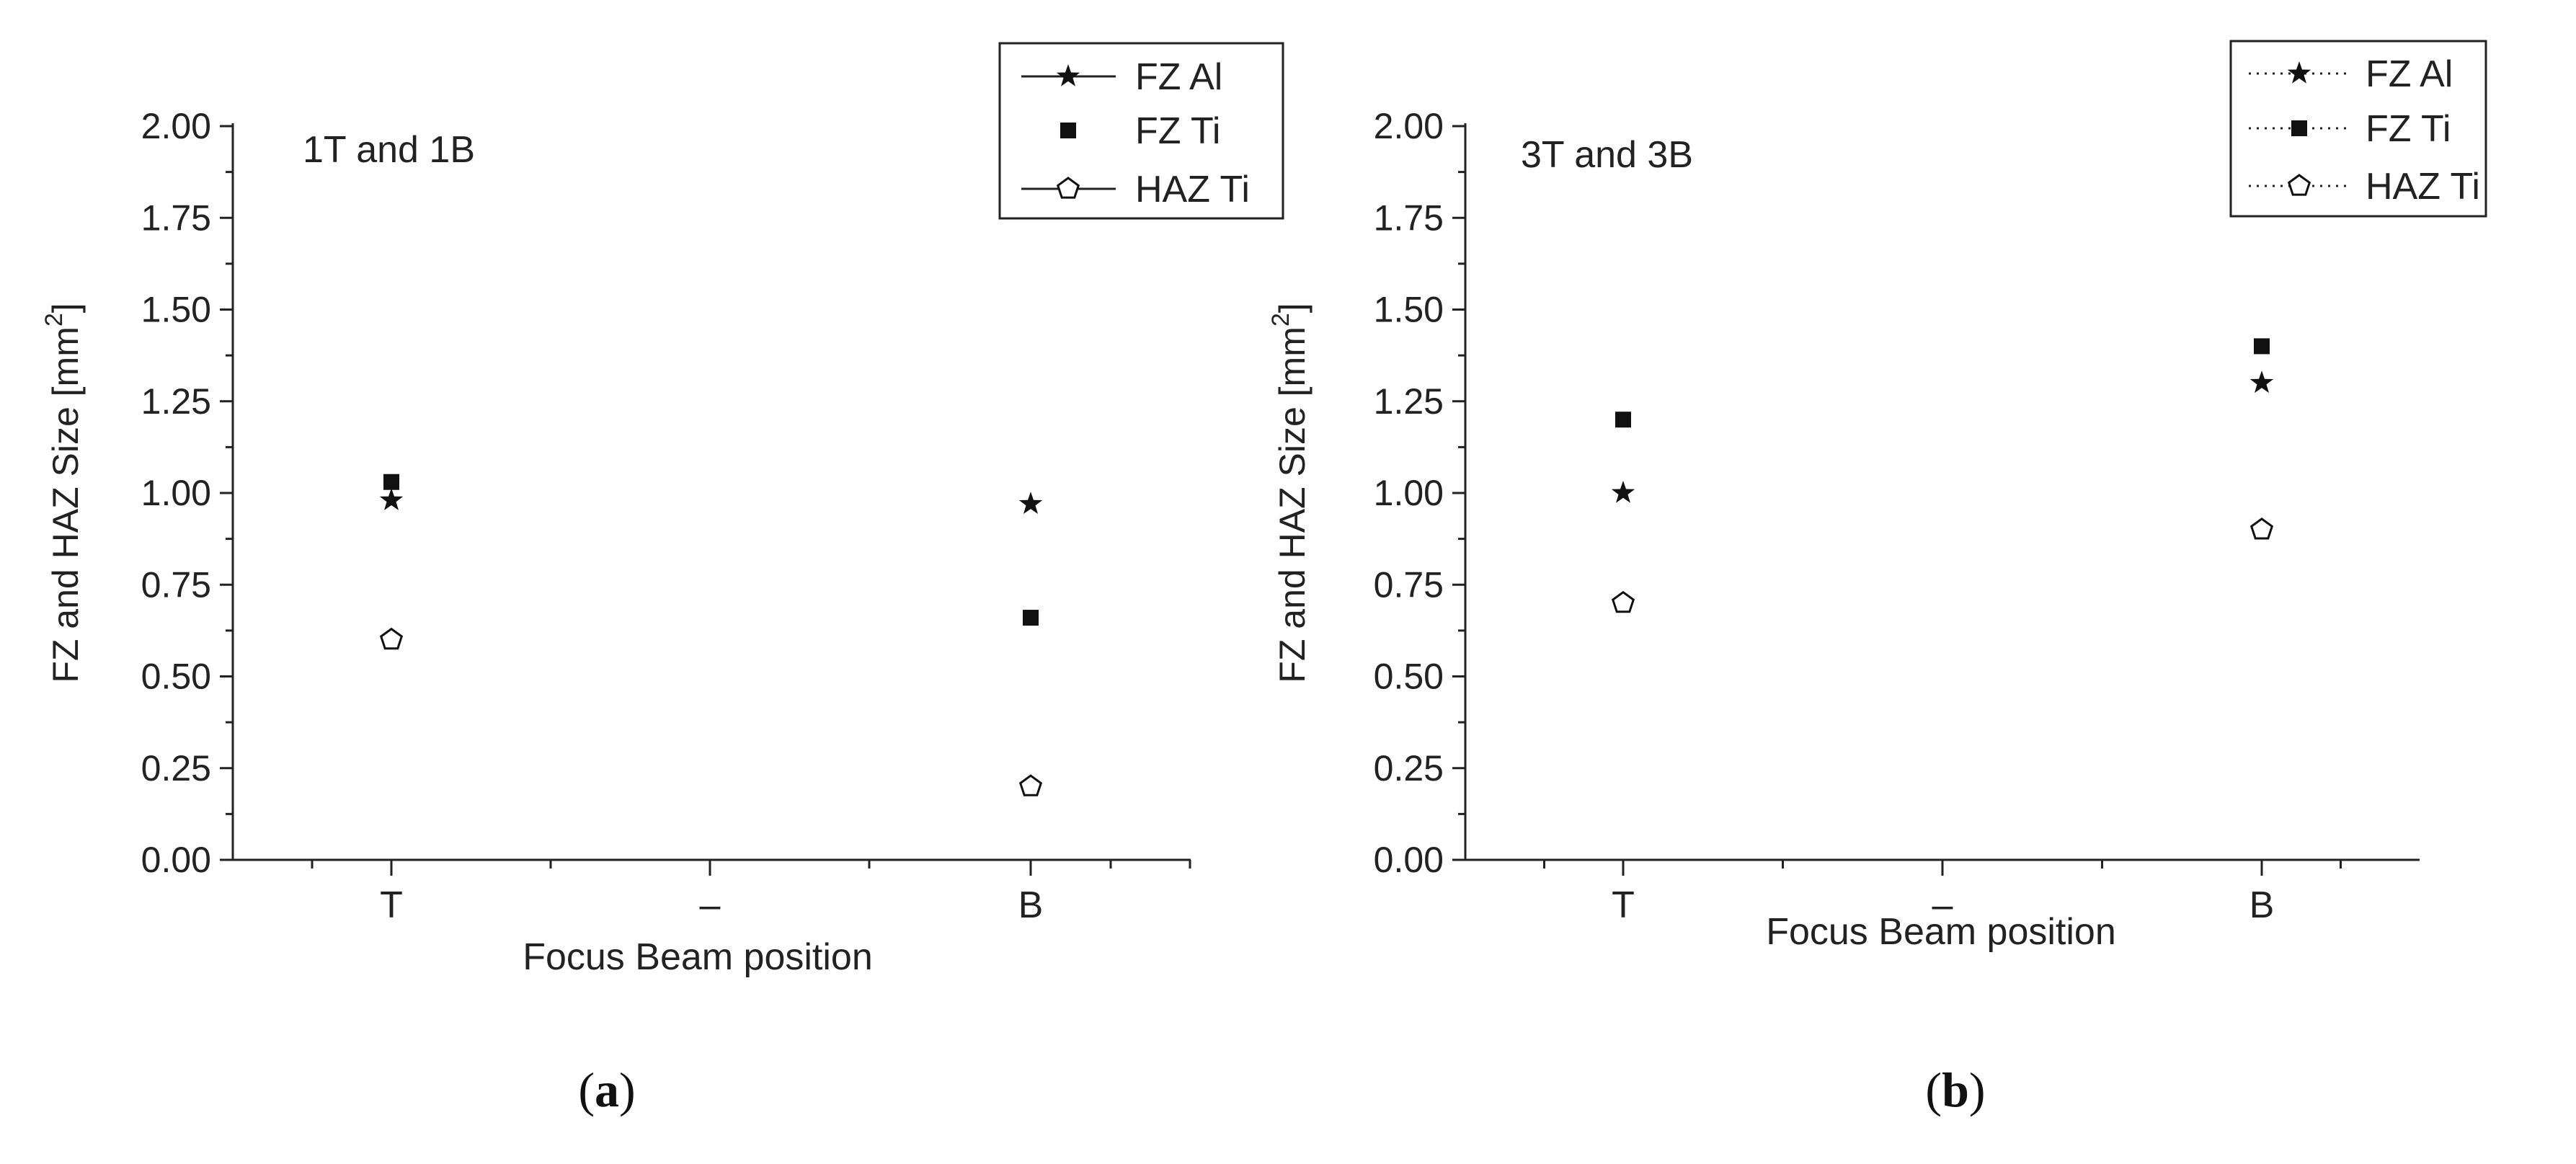 This screenshot has height=1164, width=2576. I want to click on chart-annotation: 1T and 1B, so click(389, 150).